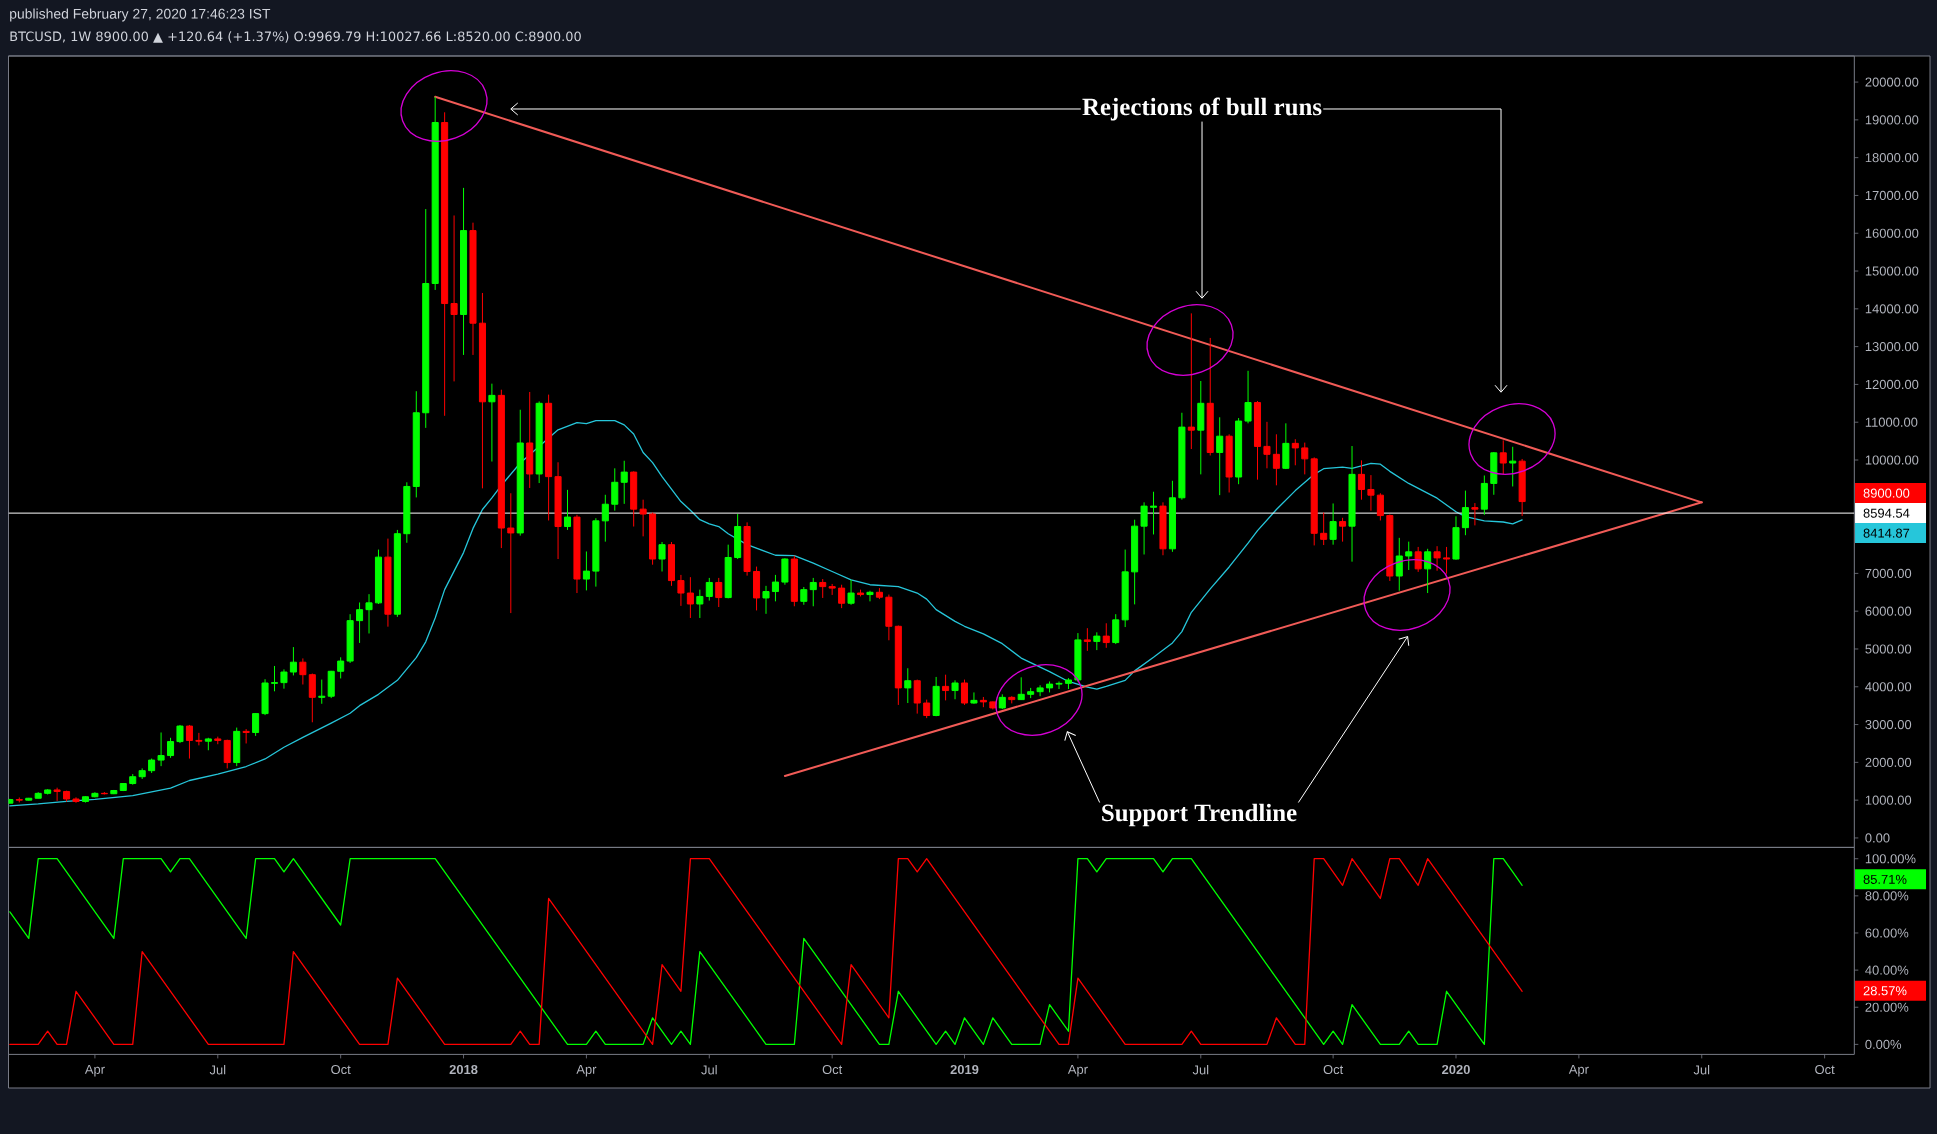  What do you see at coordinates (1202, 109) in the screenshot?
I see `annotation: Rejections of bull runs` at bounding box center [1202, 109].